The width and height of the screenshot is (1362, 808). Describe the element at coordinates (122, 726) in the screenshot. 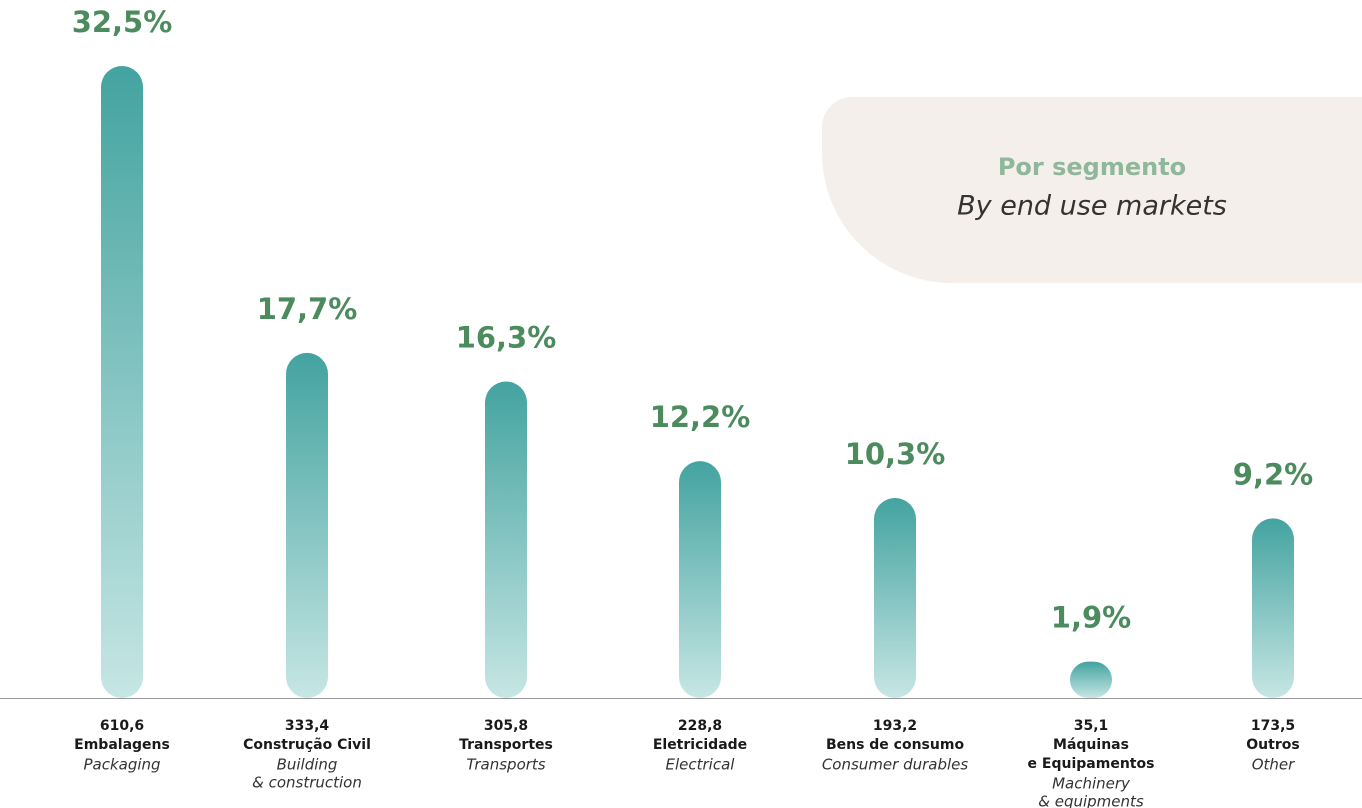

I see `value-label: 610,6` at that location.